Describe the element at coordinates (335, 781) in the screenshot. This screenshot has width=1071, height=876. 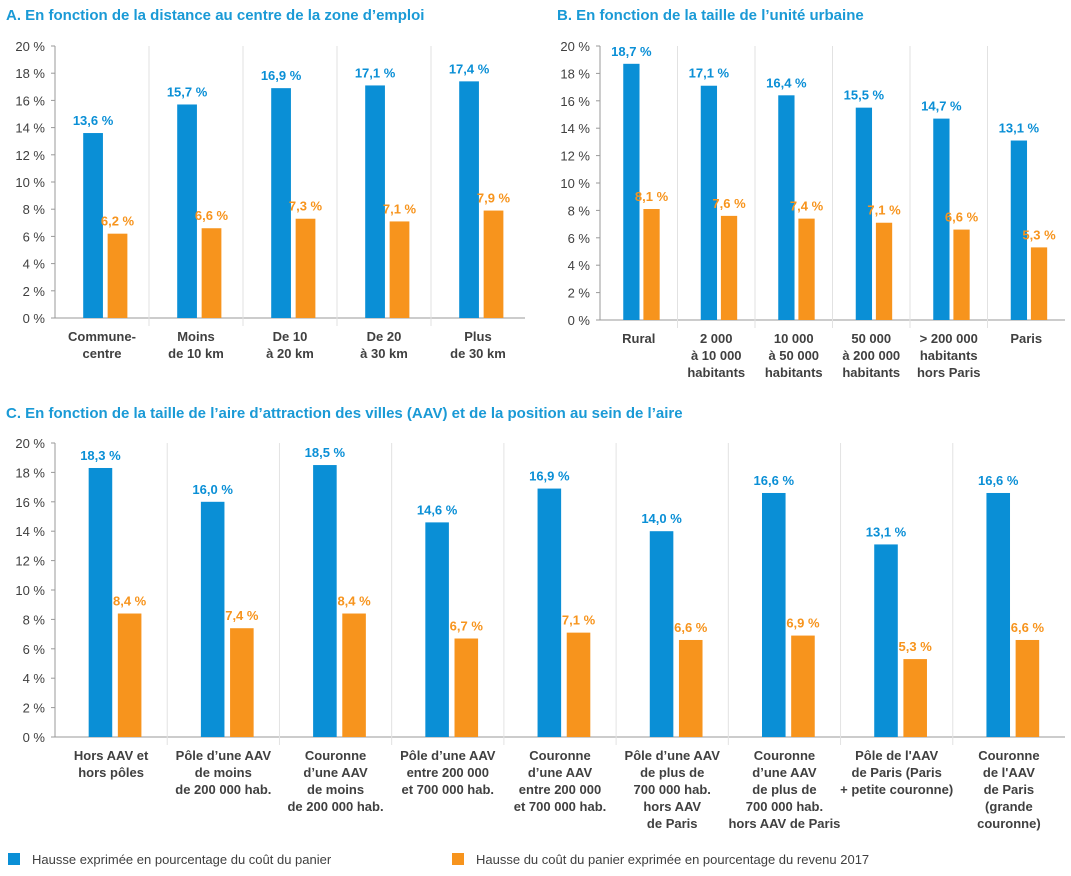
I see `x-tick-label: Couronne d’une AAV de moins de 200 000 hab.` at that location.